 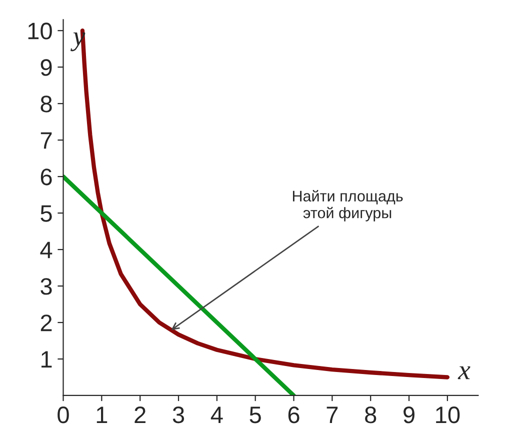 I want to click on y-tick-label: 3, so click(x=46, y=286).